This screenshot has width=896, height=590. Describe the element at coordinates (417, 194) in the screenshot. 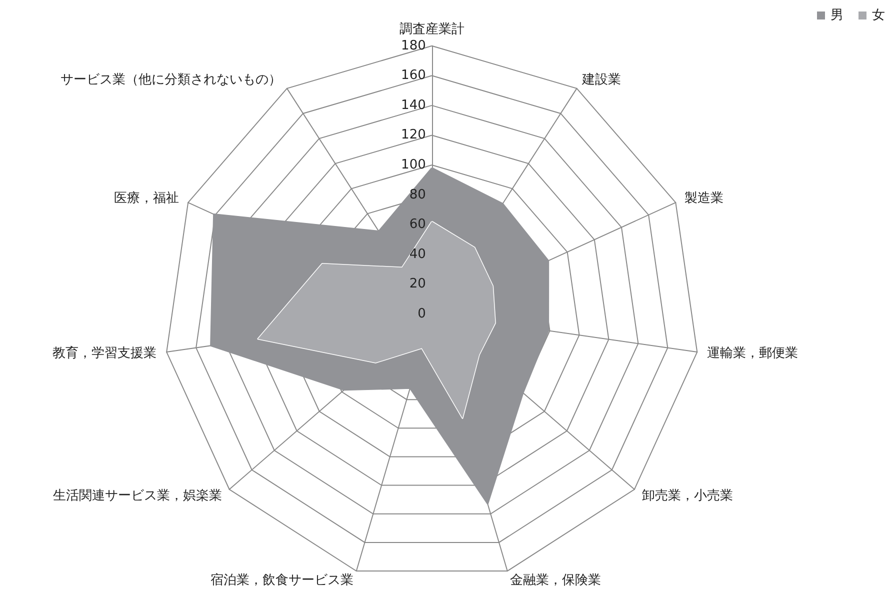

I see `y-tick-label: 80` at that location.